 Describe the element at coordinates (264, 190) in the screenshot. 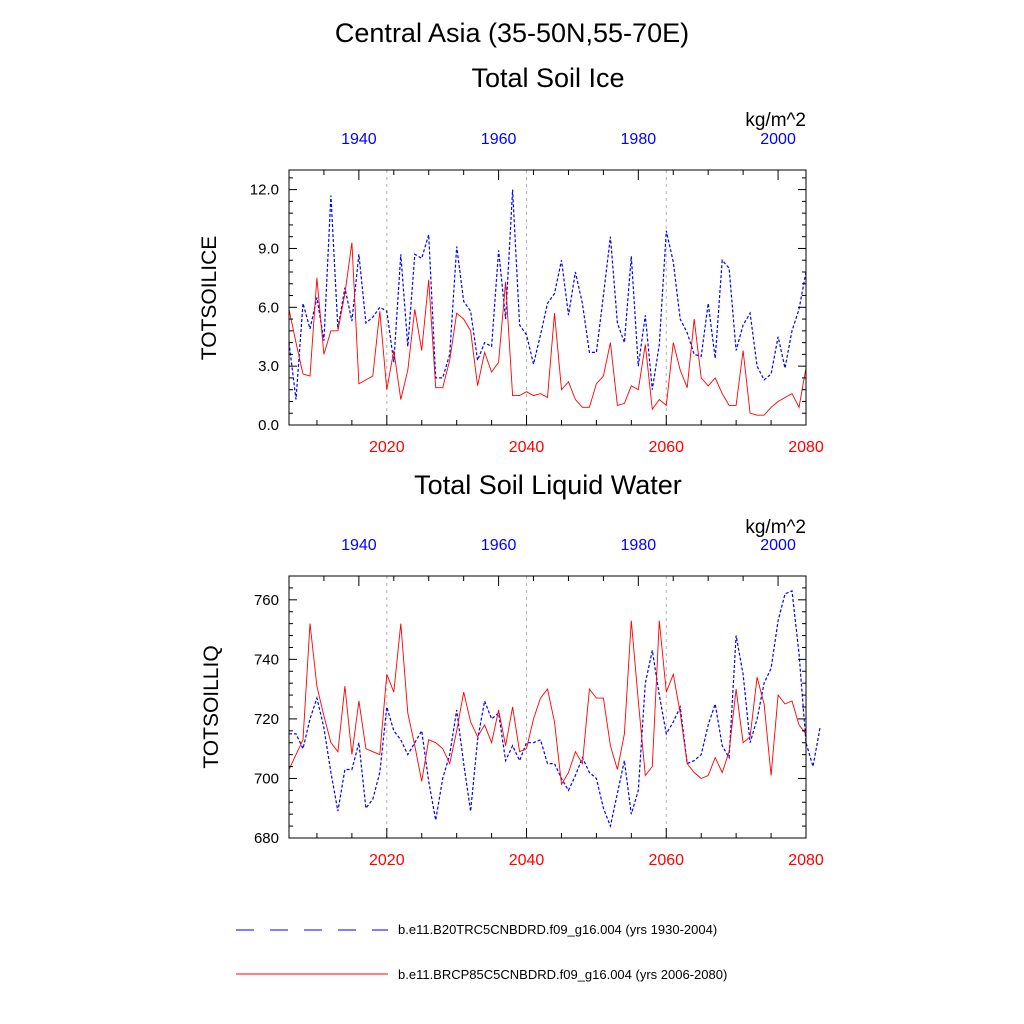

I see `y-tick-label: 12.0` at that location.